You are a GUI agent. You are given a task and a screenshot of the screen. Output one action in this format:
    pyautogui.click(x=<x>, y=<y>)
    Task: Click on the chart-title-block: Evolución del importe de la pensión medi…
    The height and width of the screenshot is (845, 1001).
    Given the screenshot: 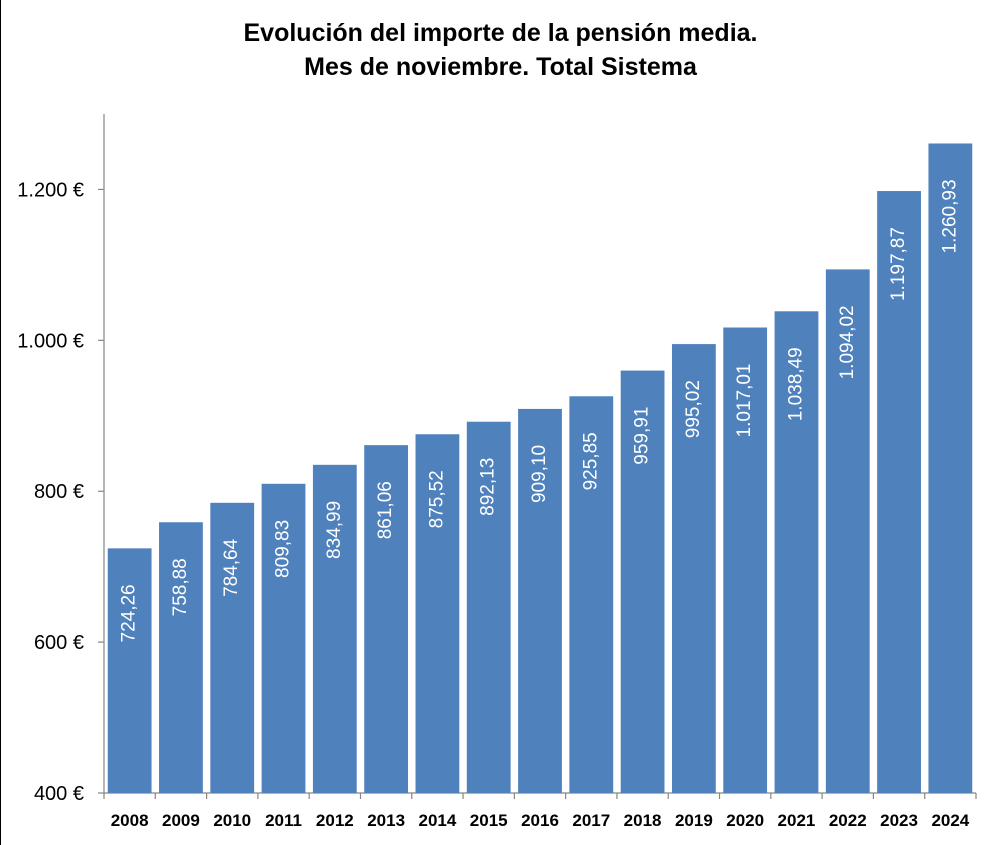 What is the action you would take?
    pyautogui.click(x=500, y=50)
    